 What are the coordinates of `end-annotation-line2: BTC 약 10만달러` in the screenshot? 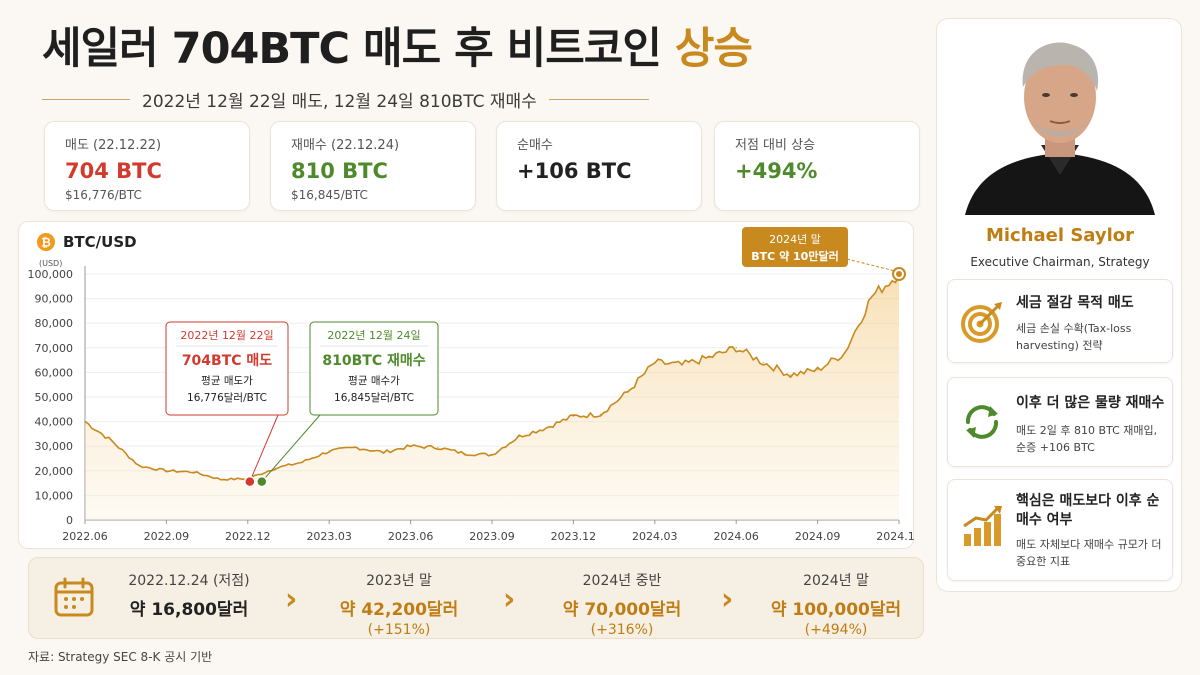 It's located at (794, 256).